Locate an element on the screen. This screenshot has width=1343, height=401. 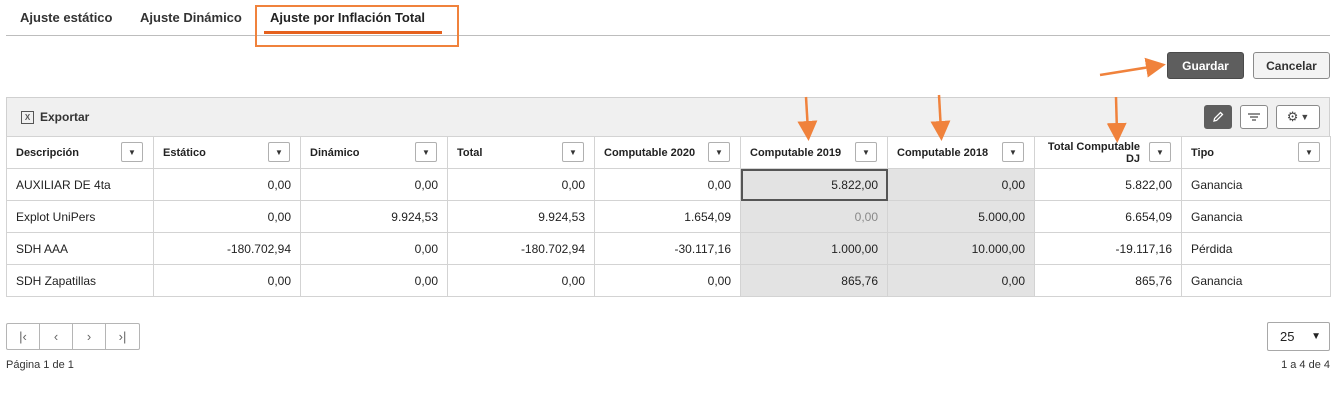
table-cell: Explot UniPers is located at coordinates (80, 216).